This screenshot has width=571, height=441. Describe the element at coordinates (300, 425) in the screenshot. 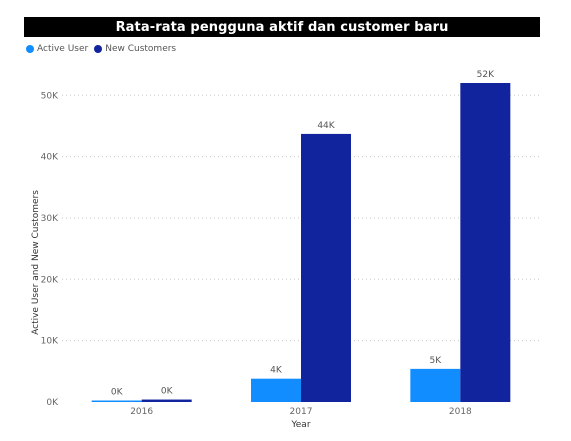

I see `x-axis-title: Year` at that location.